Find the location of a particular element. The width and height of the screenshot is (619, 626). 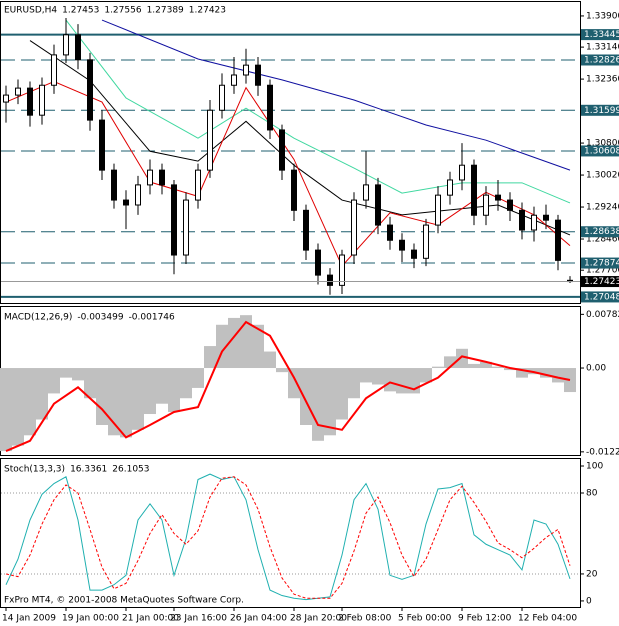

y-tick-label: -0.01221 is located at coordinates (602, 452).